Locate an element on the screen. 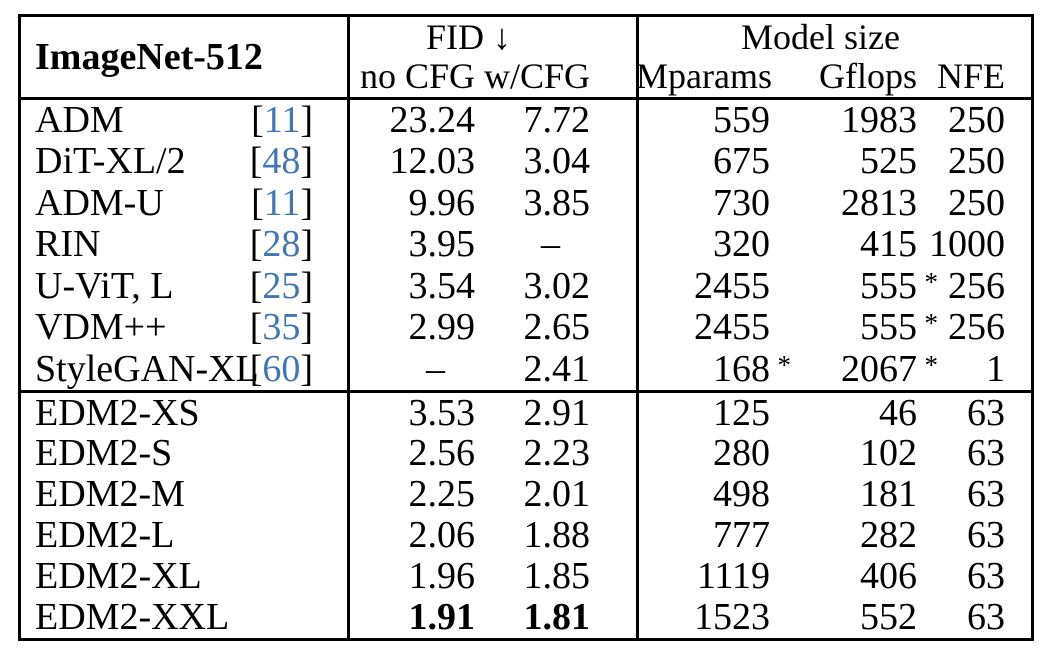  citation-number: 48 is located at coordinates (281, 161).